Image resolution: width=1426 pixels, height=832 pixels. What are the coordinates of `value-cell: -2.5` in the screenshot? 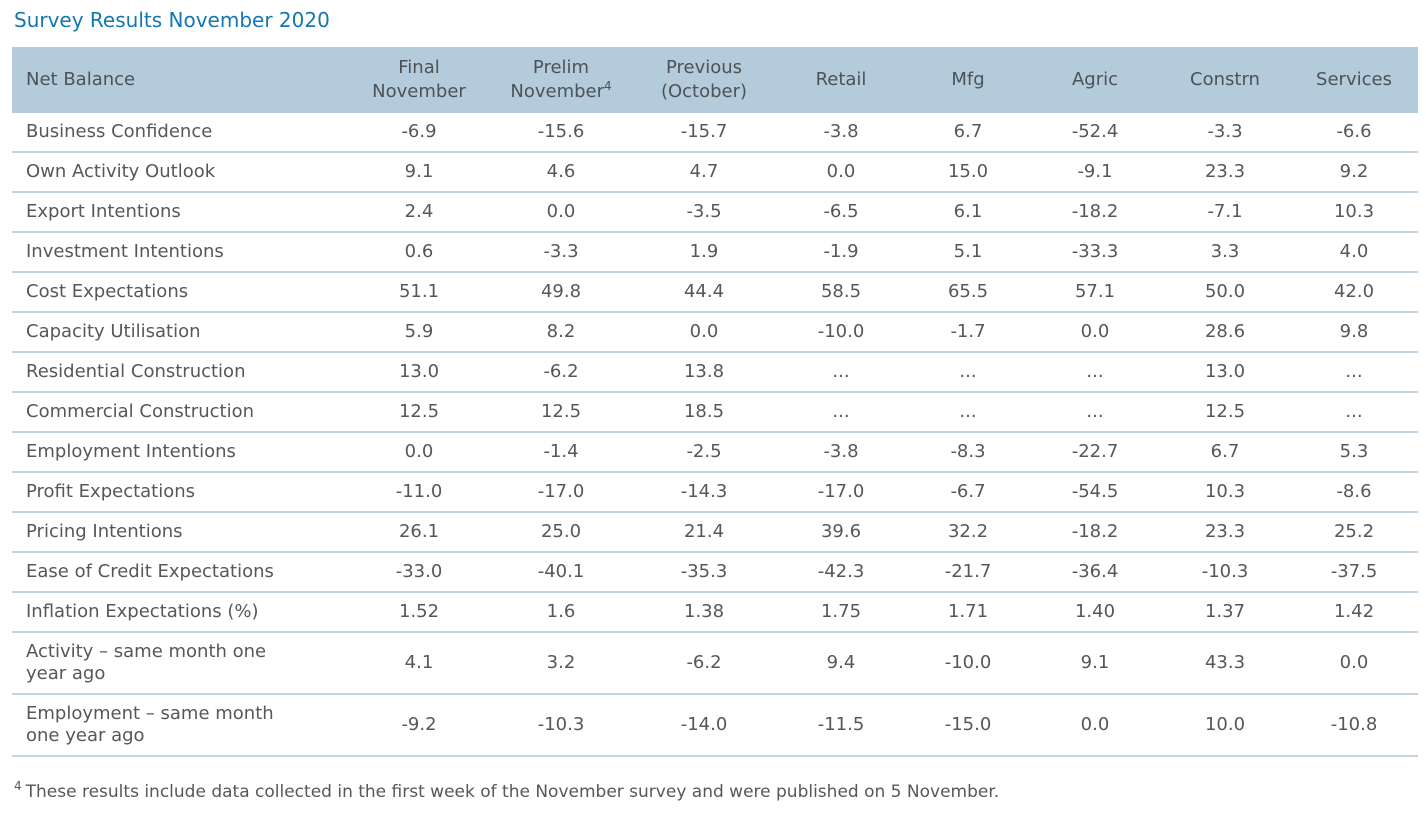 It's located at (704, 452).